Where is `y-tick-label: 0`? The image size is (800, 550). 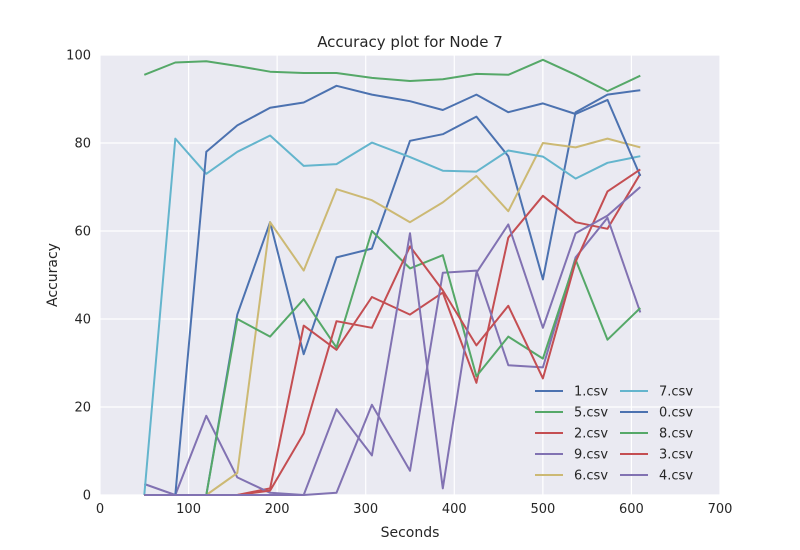 y-tick-label: 0 is located at coordinates (87, 496).